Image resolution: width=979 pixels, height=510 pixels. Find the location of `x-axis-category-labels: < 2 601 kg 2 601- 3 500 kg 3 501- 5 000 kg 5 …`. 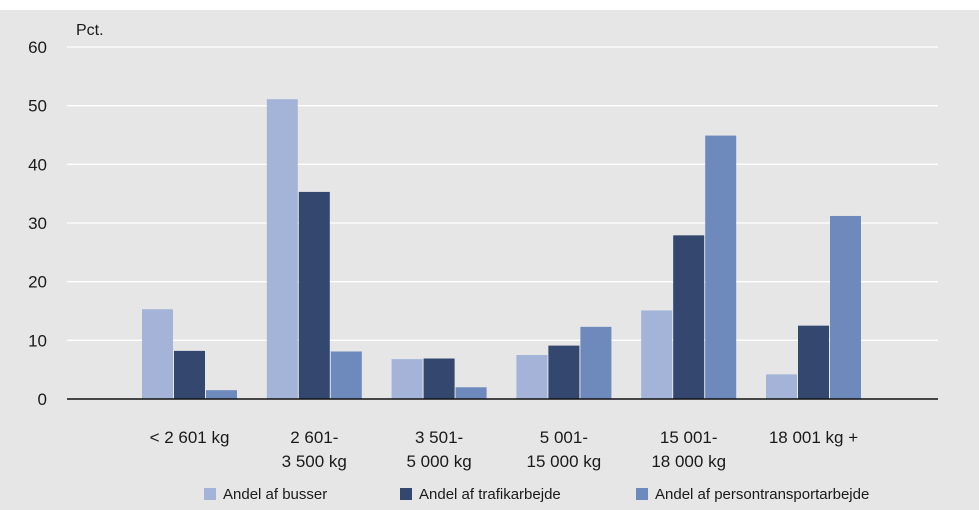

x-axis-category-labels: < 2 601 kg 2 601- 3 500 kg 3 501- 5 000 kg 5 … is located at coordinates (504, 449).